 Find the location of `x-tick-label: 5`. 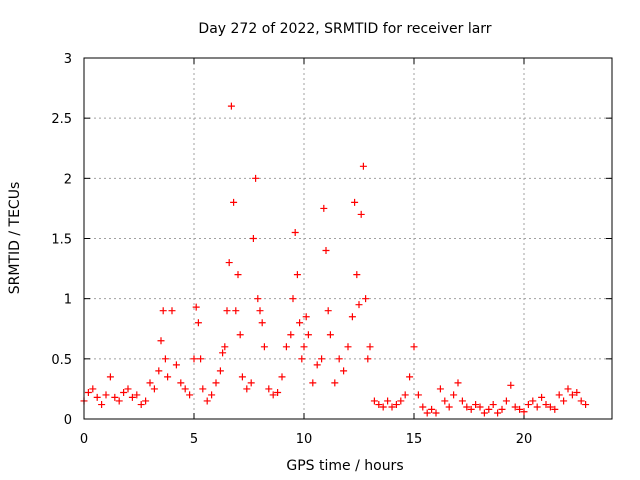

x-tick-label: 5 is located at coordinates (194, 439).